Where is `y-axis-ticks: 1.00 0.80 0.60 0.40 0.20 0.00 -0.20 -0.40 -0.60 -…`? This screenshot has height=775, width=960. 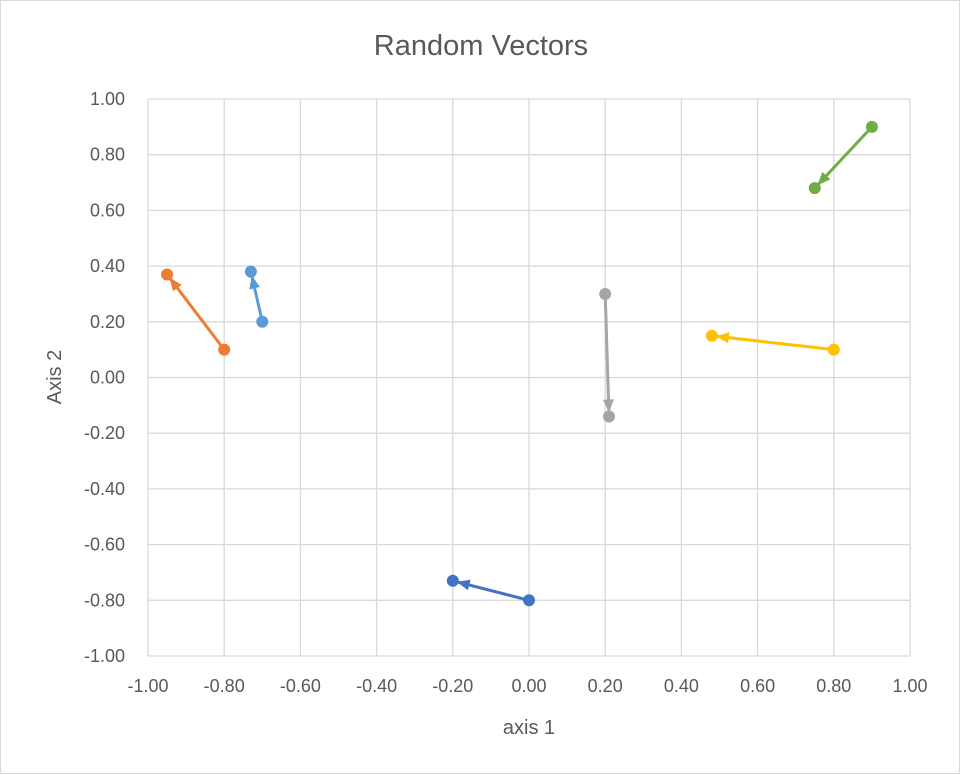 y-axis-ticks: 1.00 0.80 0.60 0.40 0.20 0.00 -0.20 -0.40 -0.60 -… is located at coordinates (104, 377).